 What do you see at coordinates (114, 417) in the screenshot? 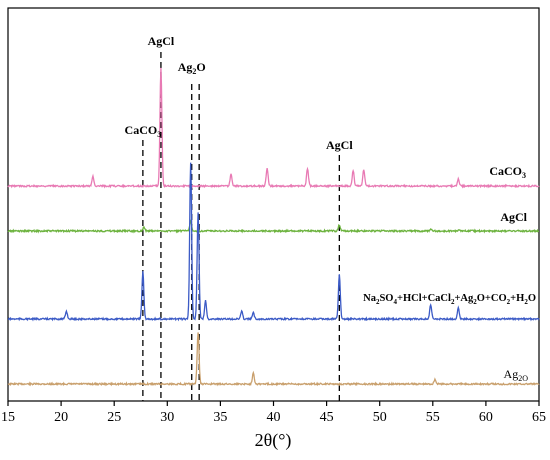
I see `x-tick-label-2: 25` at bounding box center [114, 417].